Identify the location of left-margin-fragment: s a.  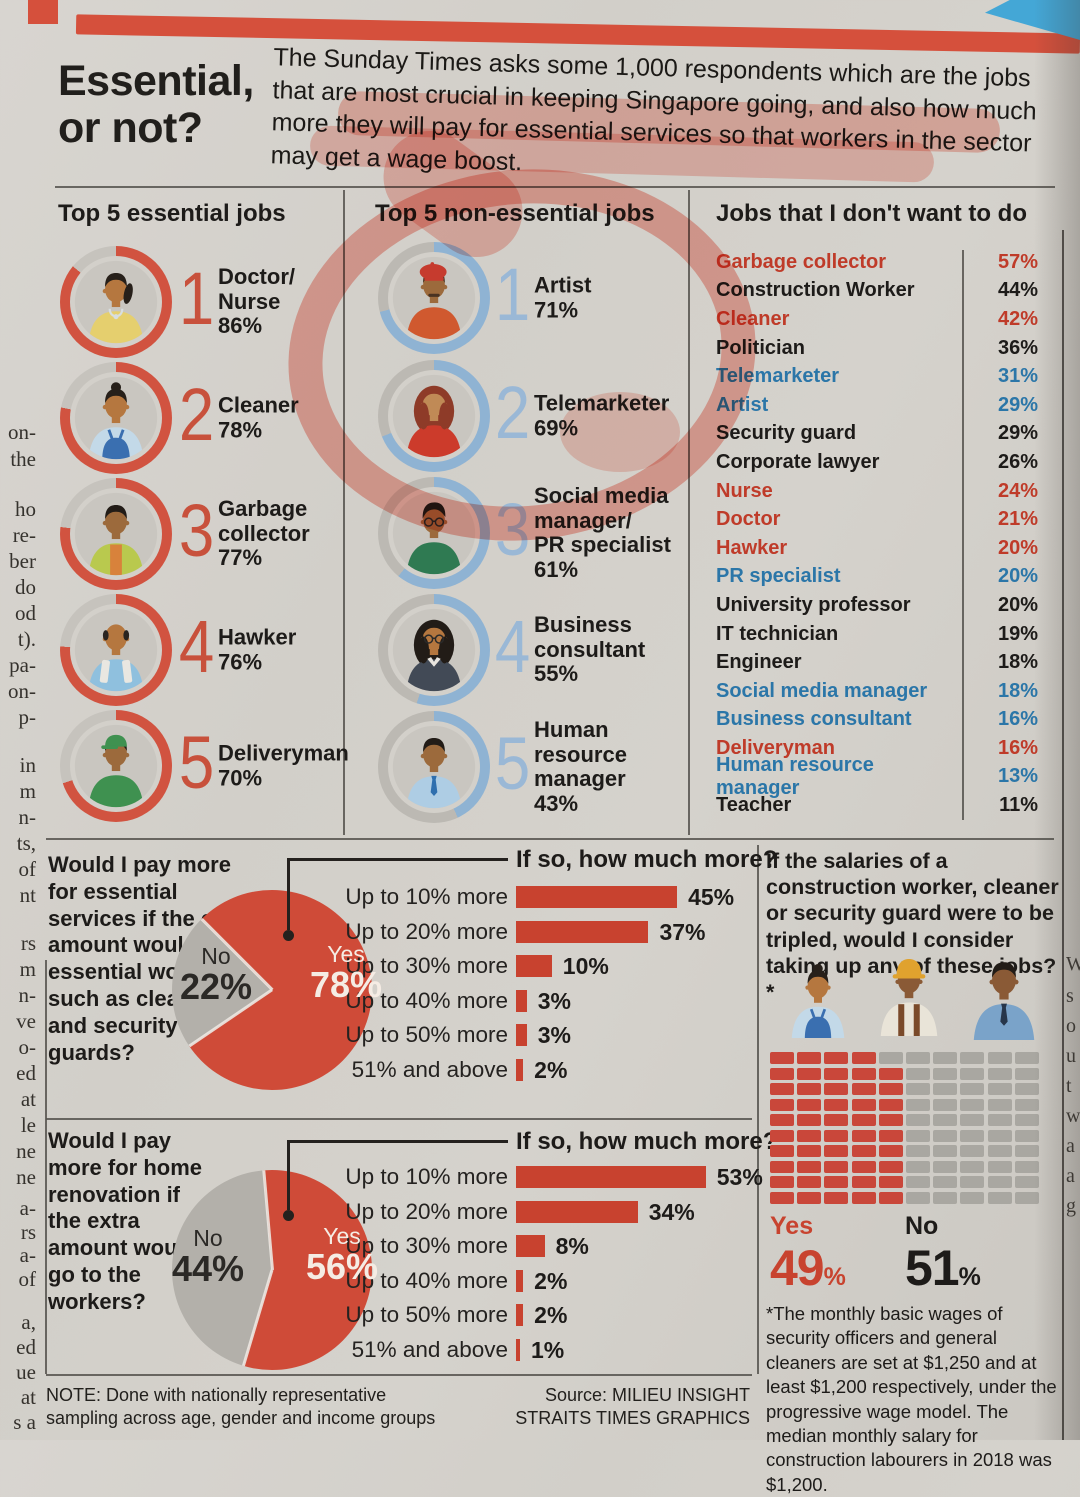
(24, 1422).